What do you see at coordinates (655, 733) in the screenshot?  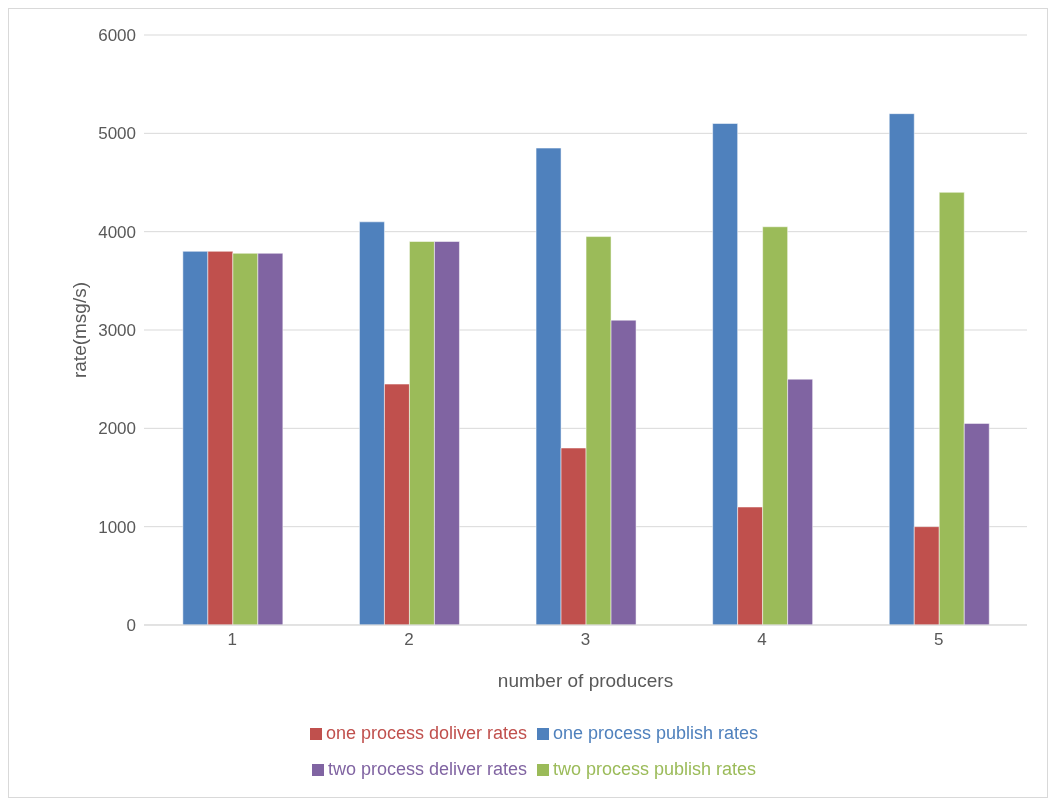 I see `legend-label: one process publish rates` at bounding box center [655, 733].